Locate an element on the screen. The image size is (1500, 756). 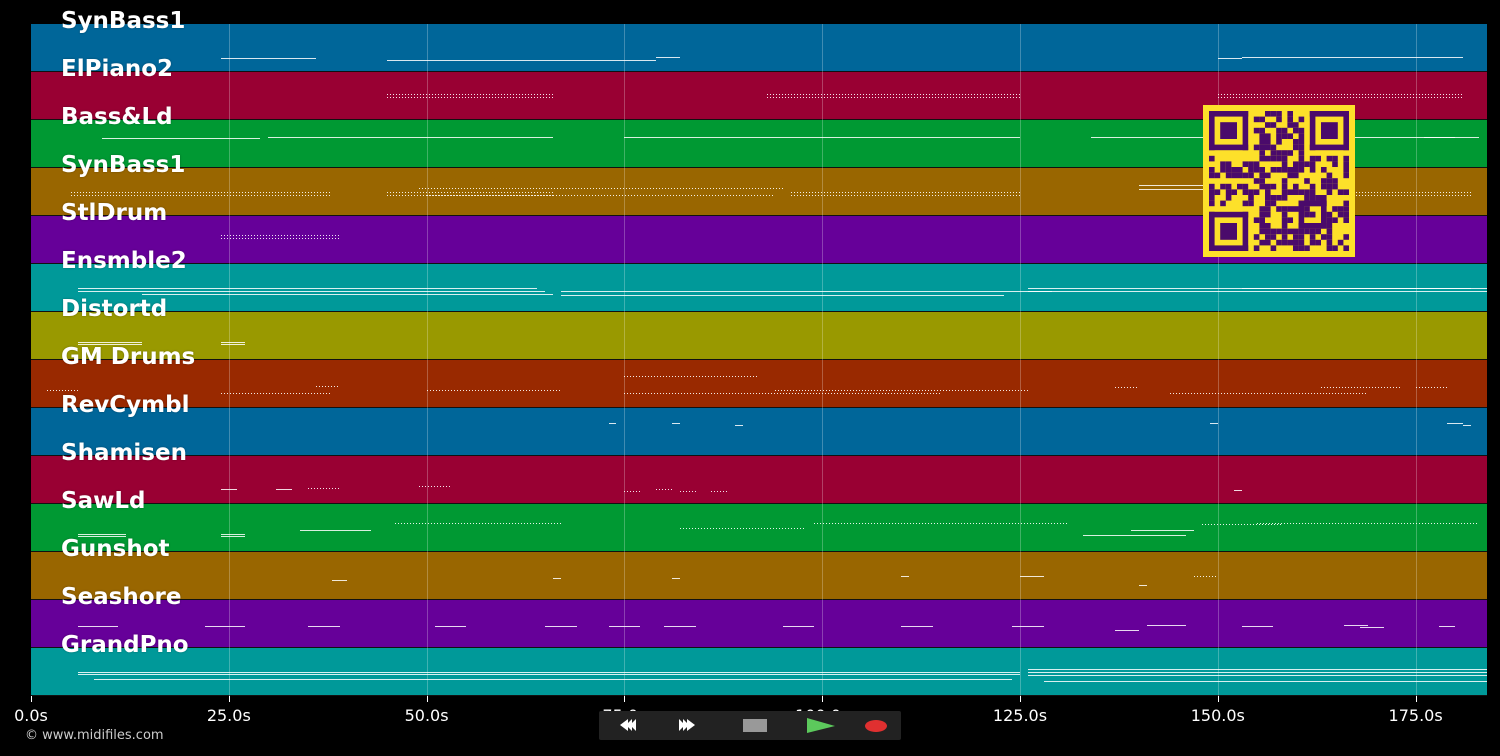
record-icon is located at coordinates (876, 726).